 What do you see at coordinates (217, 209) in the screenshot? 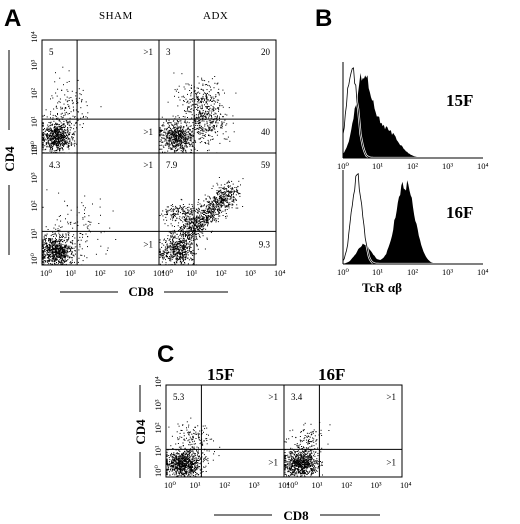
I see `panel-a-plot-adx-2: 7.9 599.3` at bounding box center [217, 209].